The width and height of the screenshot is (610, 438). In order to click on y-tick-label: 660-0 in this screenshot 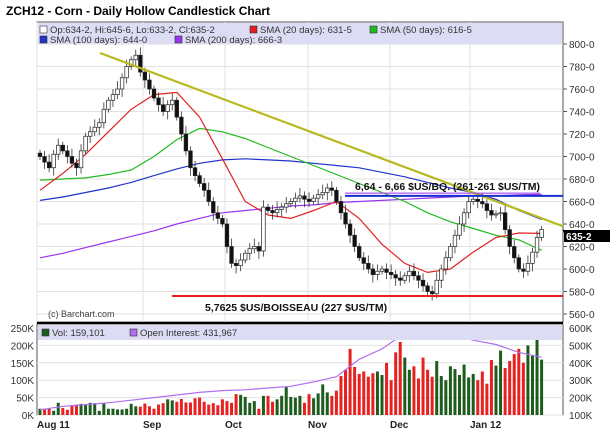, I will do `click(582, 203)`.